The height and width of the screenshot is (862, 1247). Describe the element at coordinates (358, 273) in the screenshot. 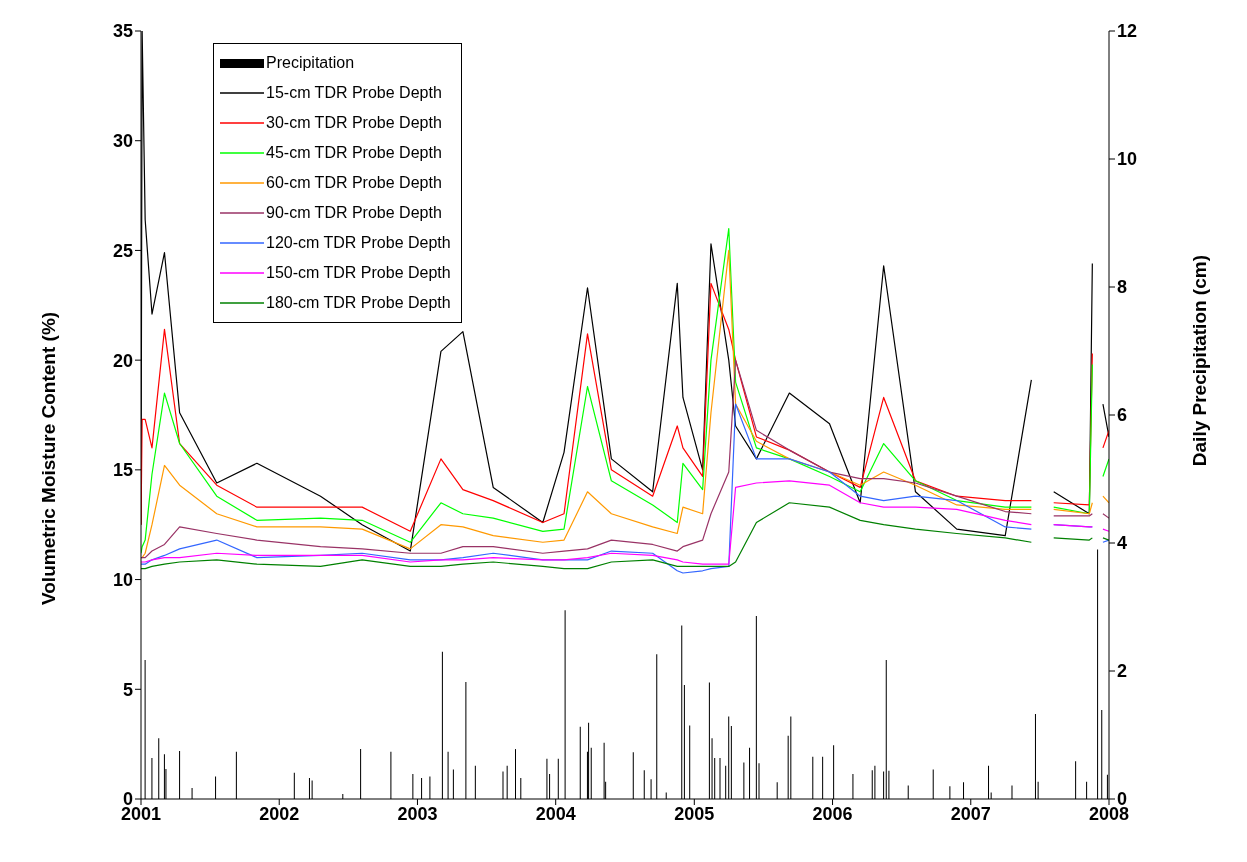

I see `legend-label: 150-cm TDR Probe Depth` at that location.